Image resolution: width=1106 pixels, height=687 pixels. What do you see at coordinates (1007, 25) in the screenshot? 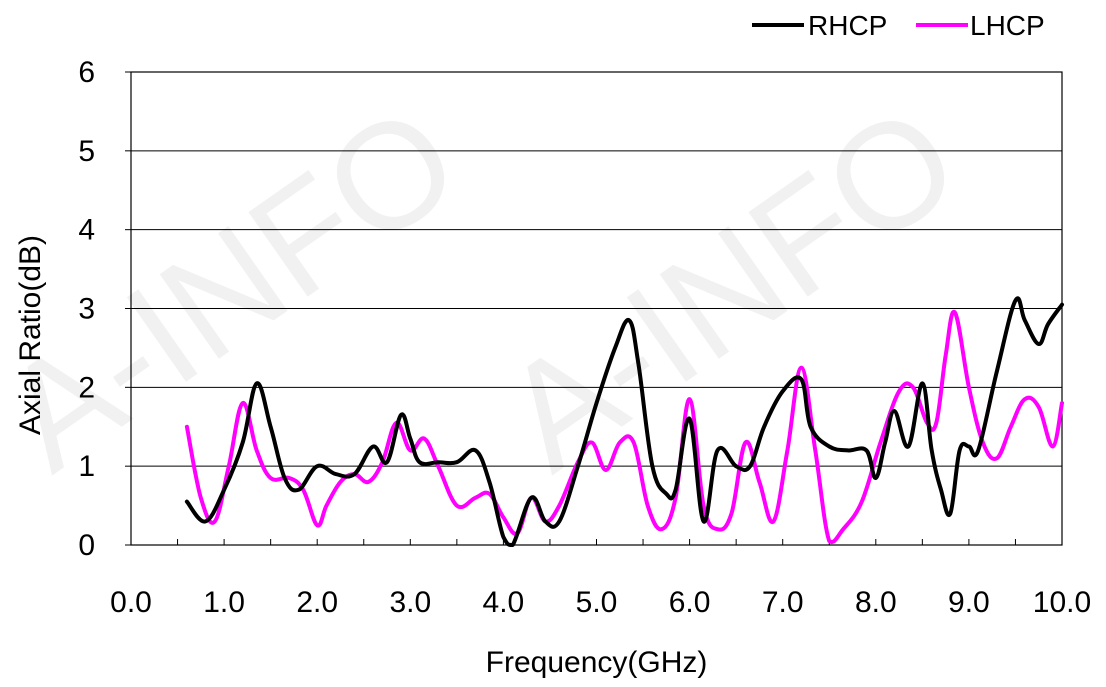
I see `legend-label-lhcp: LHCP` at bounding box center [1007, 25].